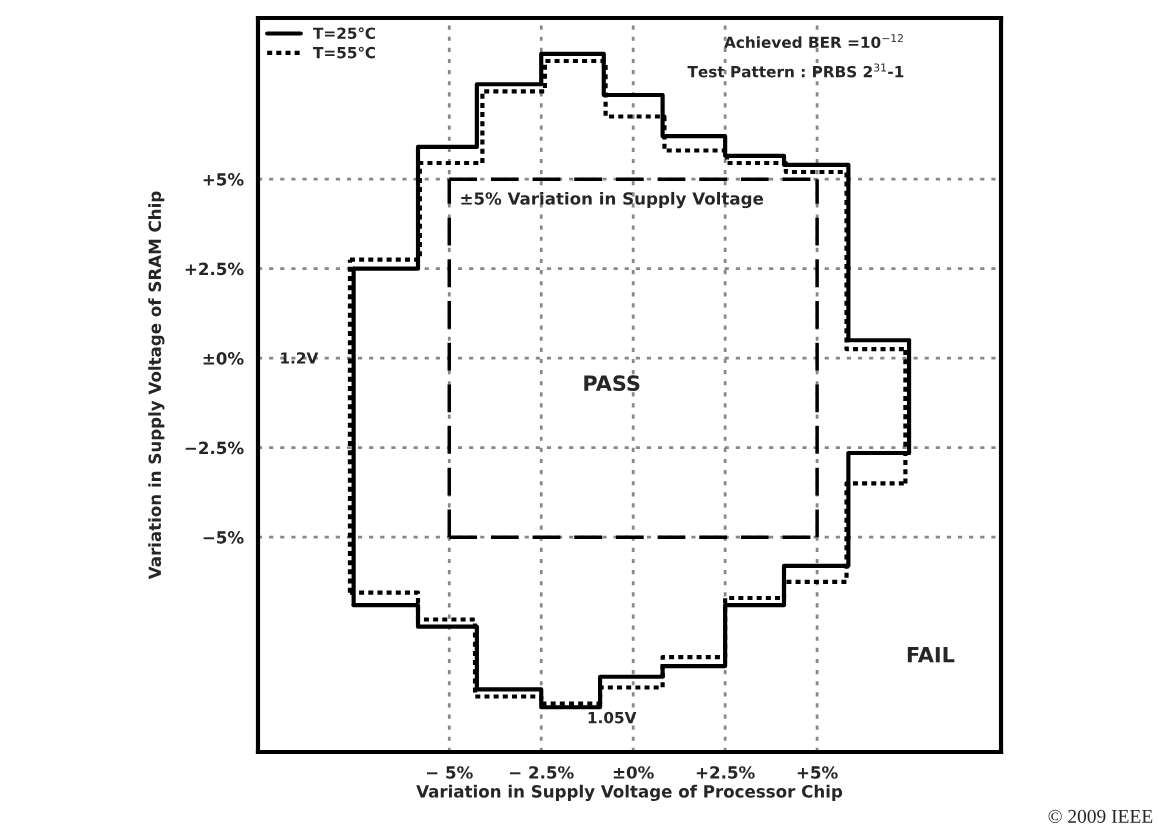 This screenshot has height=831, width=1159. What do you see at coordinates (223, 537) in the screenshot?
I see `y-tick-label: −5%` at bounding box center [223, 537].